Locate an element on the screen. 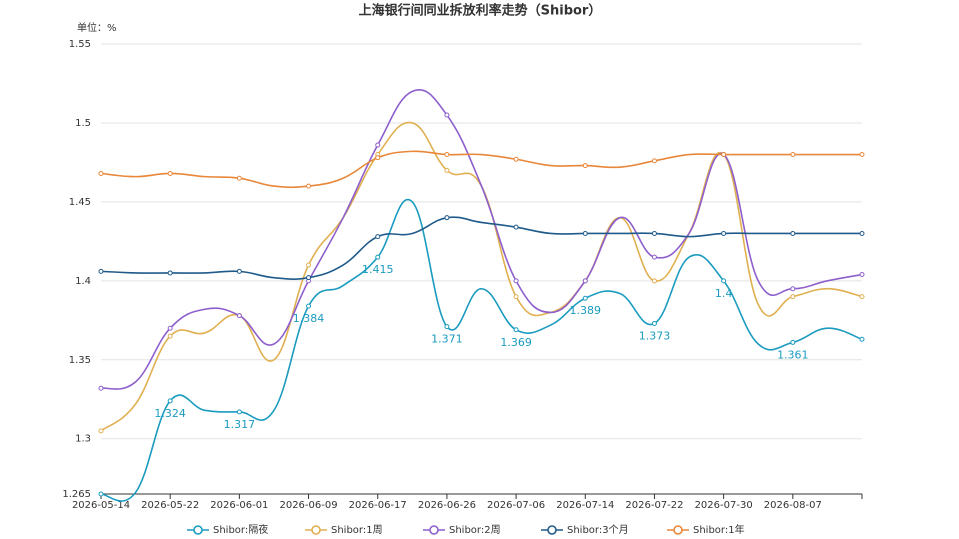 Image resolution: width=959 pixels, height=539 pixels. chart-title: 上海银行间同业拆放利率走势（Shibor） is located at coordinates (480, 11).